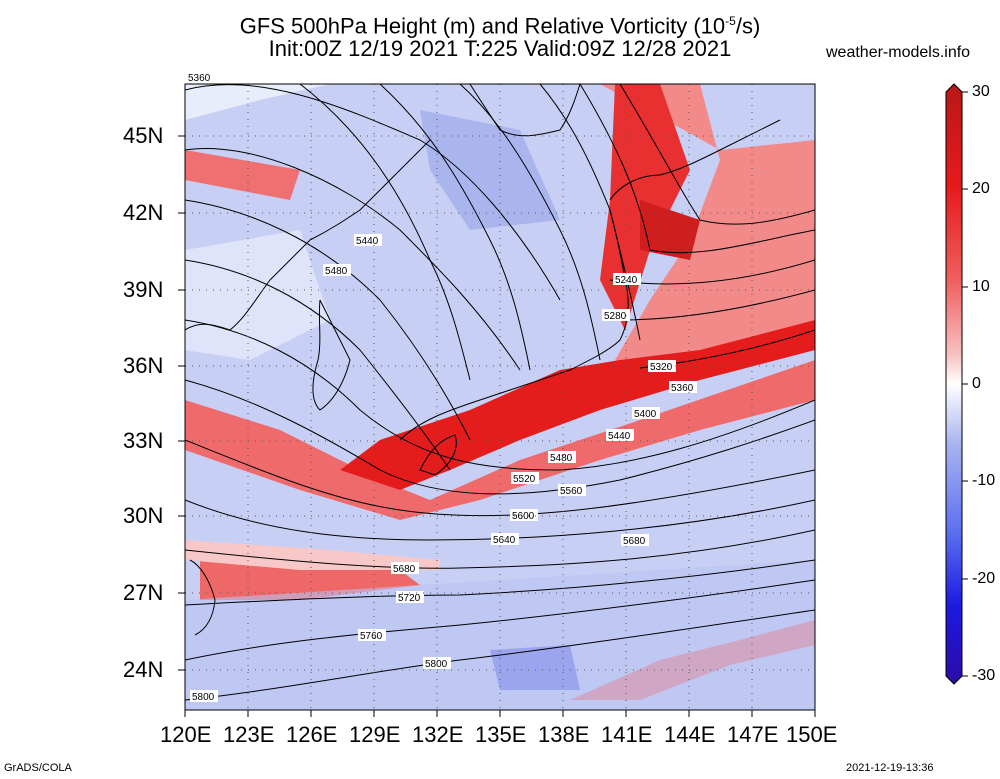 The image size is (1000, 779). I want to click on lat-label: 24N, so click(143, 669).